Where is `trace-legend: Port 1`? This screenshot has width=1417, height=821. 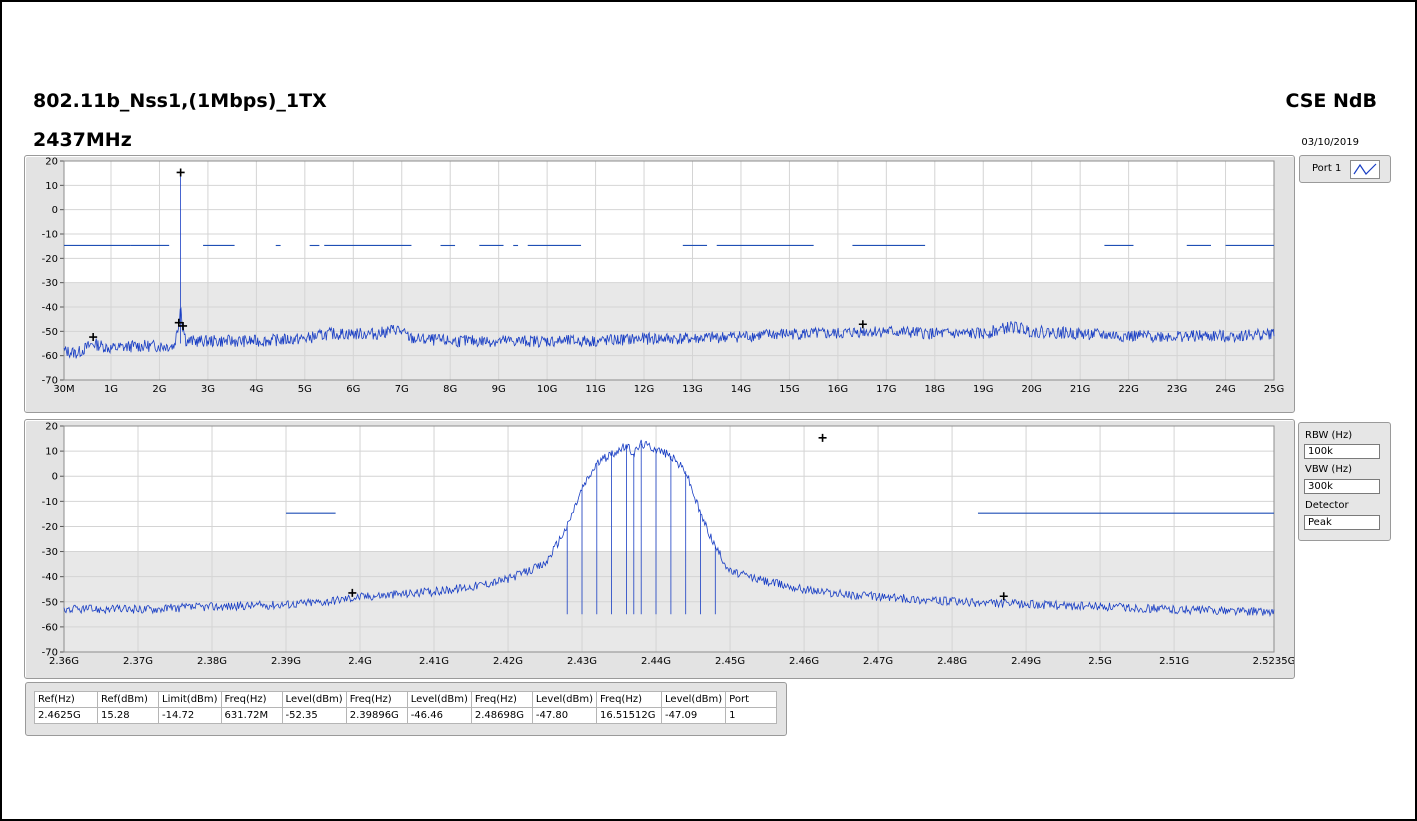 trace-legend: Port 1 is located at coordinates (1345, 169).